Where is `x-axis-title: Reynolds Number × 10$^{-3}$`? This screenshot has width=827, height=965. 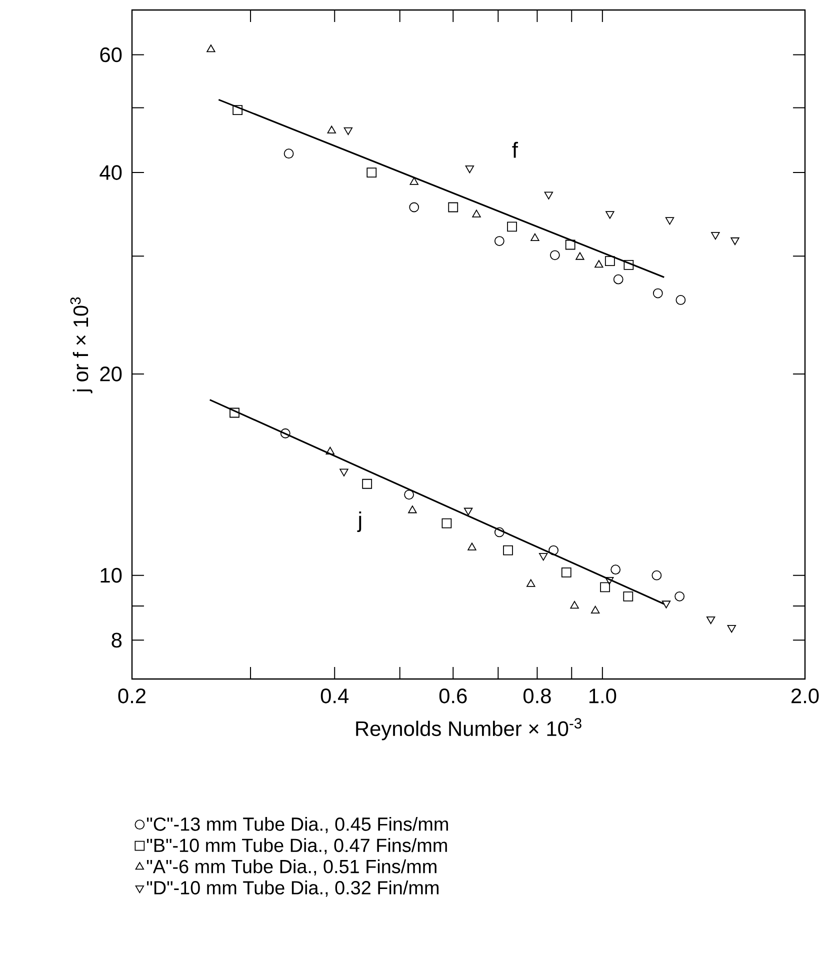
x-axis-title: Reynolds Number × 10$^{-3}$ is located at coordinates (469, 729).